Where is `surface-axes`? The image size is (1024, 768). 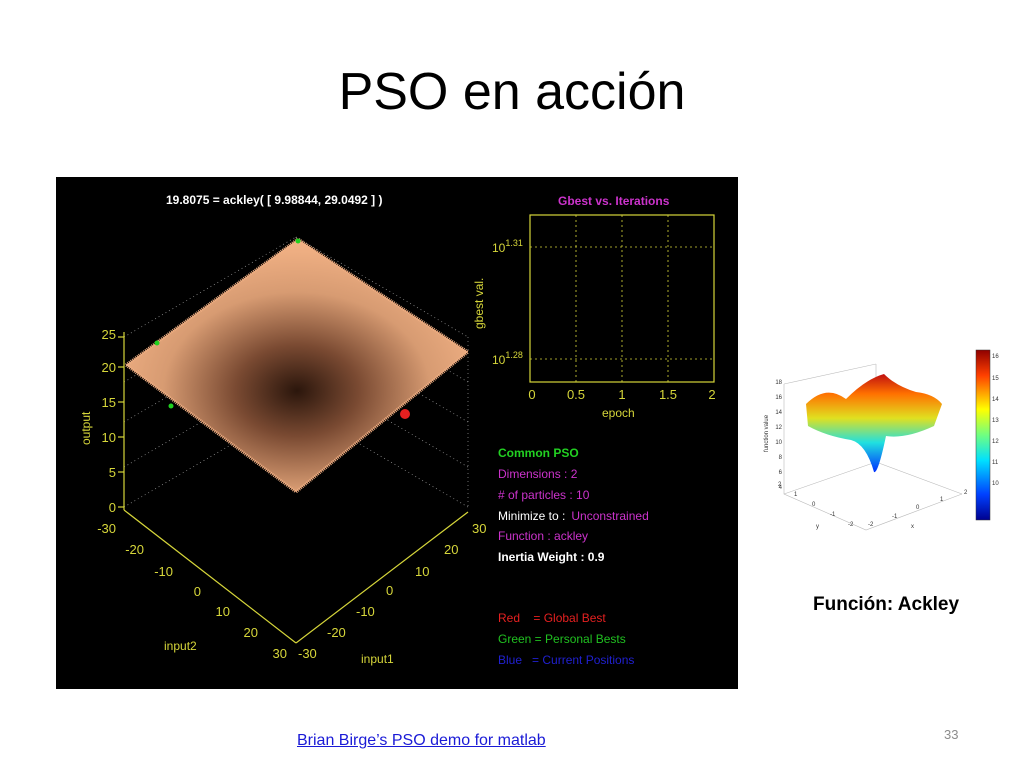 surface-axes is located at coordinates (293, 488).